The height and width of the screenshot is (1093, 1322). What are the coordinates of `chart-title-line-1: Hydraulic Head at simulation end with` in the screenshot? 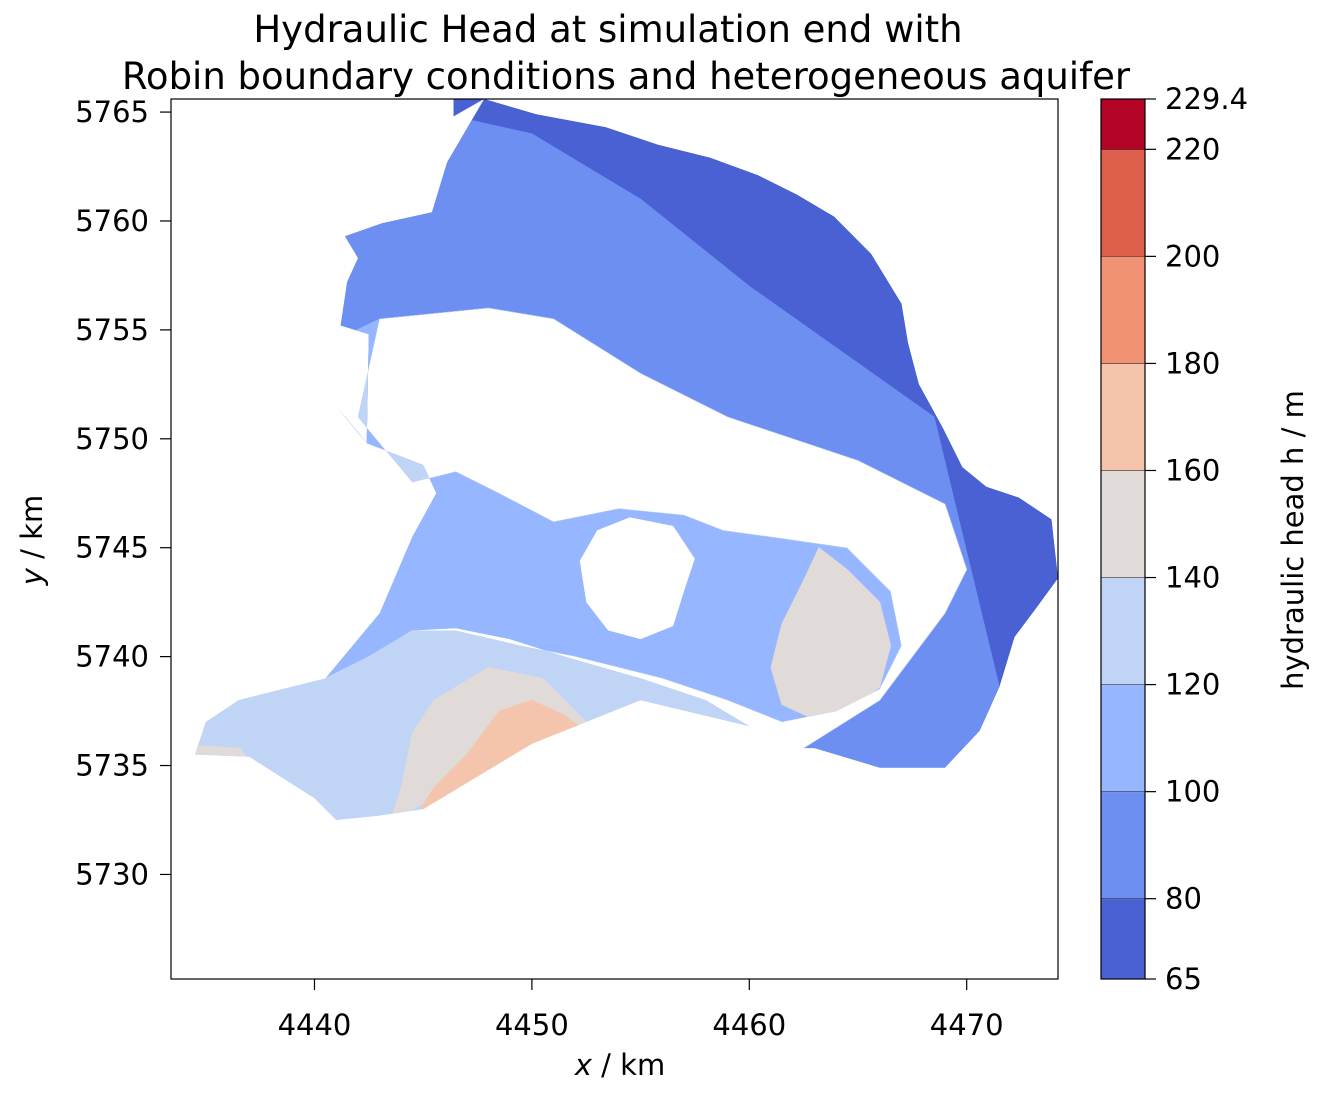 It's located at (607, 29).